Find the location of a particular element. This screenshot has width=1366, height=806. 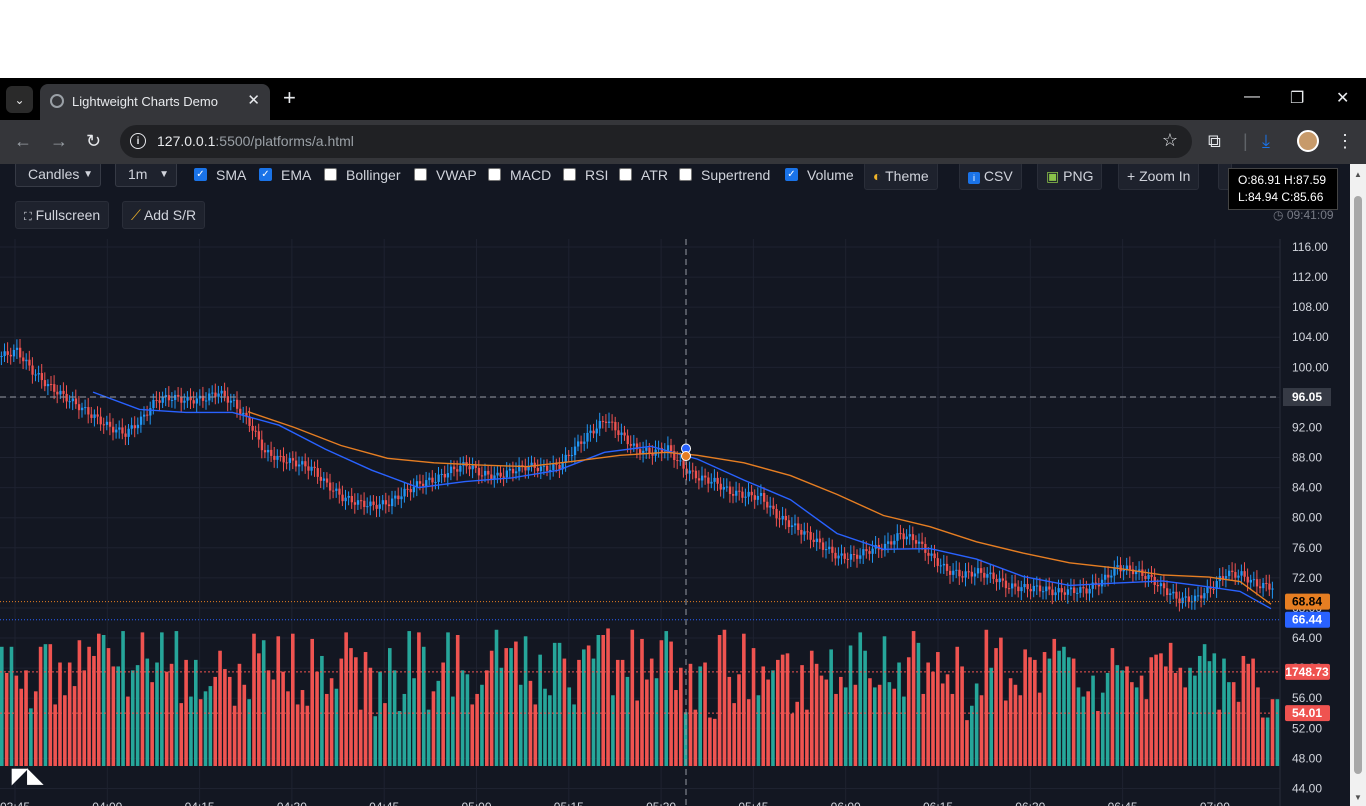

download-icon: ⤓ is located at coordinates (1266, 141).